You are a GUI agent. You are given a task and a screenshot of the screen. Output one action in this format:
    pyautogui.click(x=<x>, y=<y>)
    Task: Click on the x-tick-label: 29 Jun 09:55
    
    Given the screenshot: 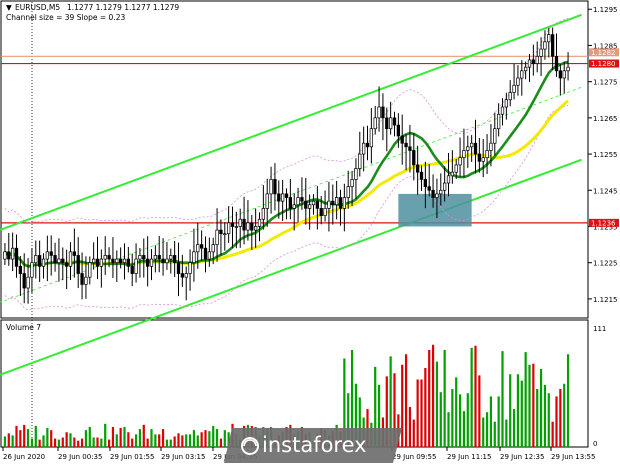 What is the action you would take?
    pyautogui.click(x=414, y=457)
    